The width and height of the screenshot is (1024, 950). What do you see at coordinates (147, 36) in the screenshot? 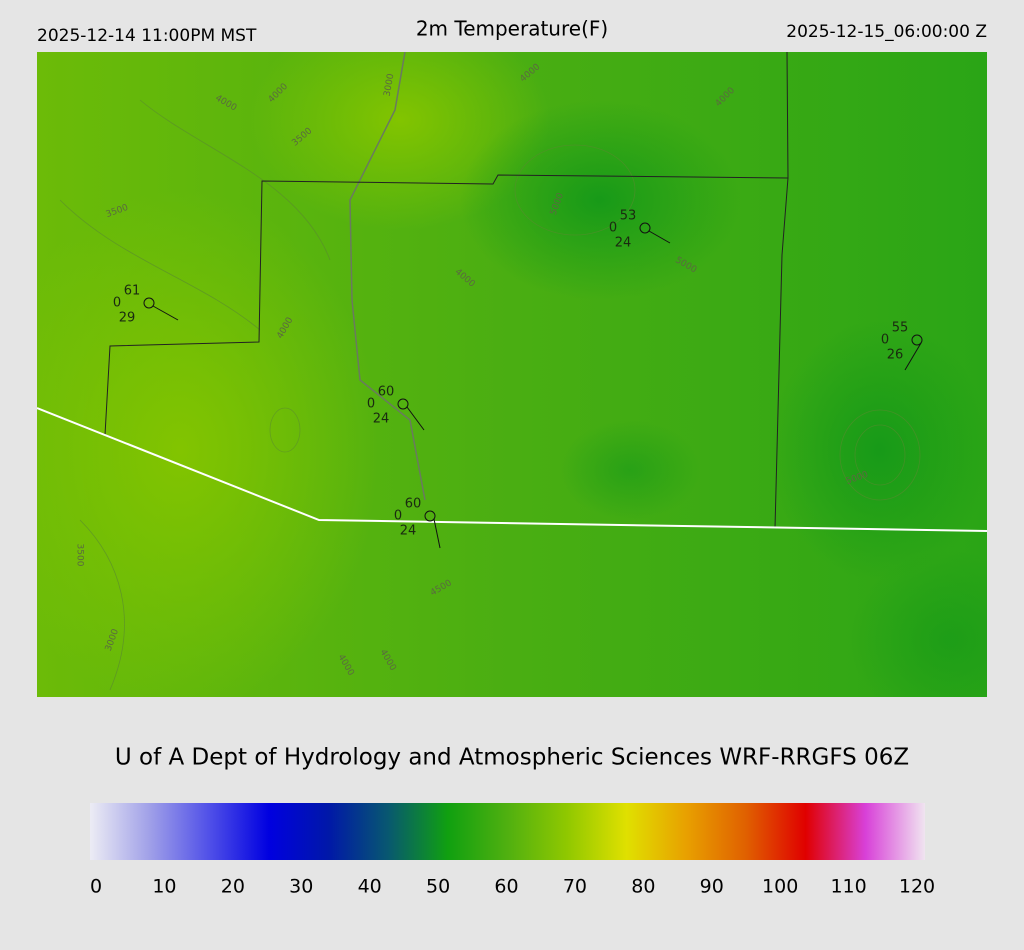
I see `valid-time-local: 2025-12-14 11:00PM MST` at bounding box center [147, 36].